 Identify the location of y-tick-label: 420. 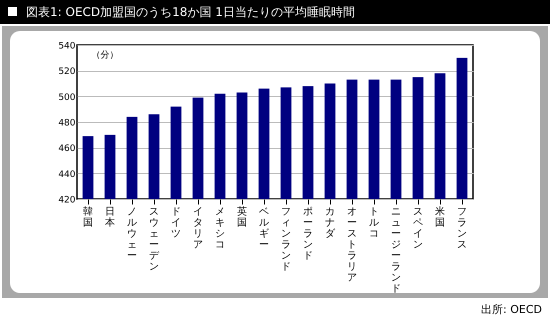
(67, 201).